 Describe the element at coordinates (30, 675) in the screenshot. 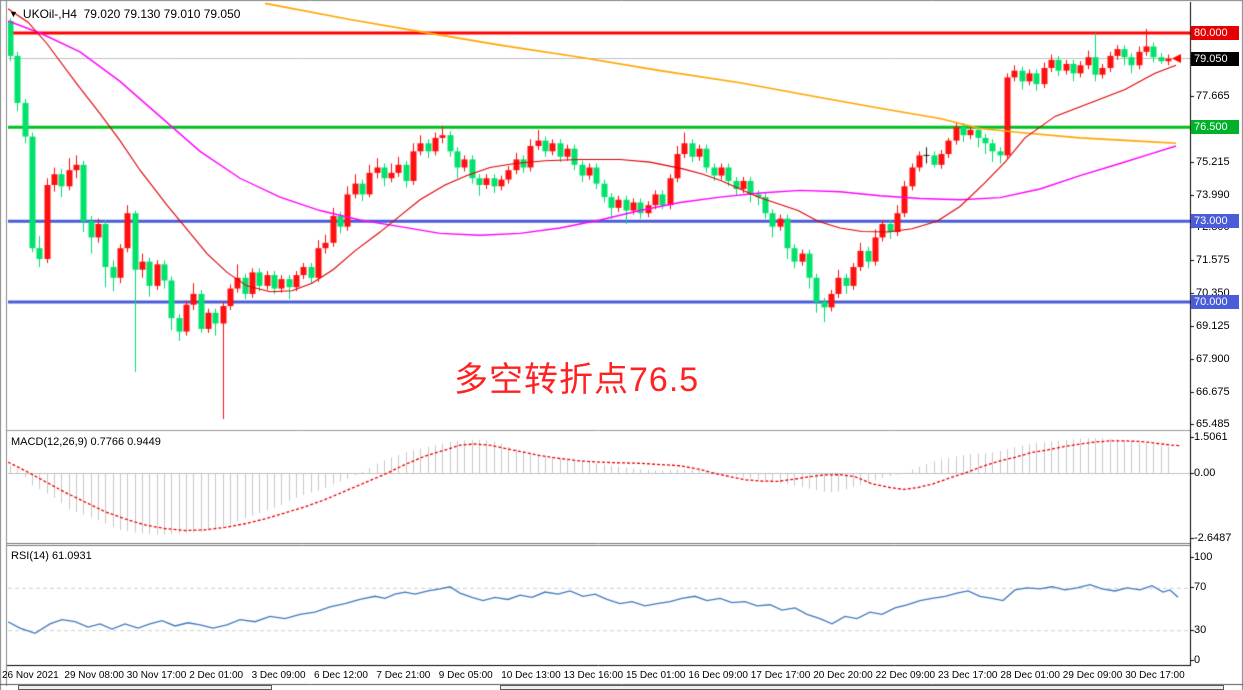

I see `time-label: 26 Nov 2021` at that location.